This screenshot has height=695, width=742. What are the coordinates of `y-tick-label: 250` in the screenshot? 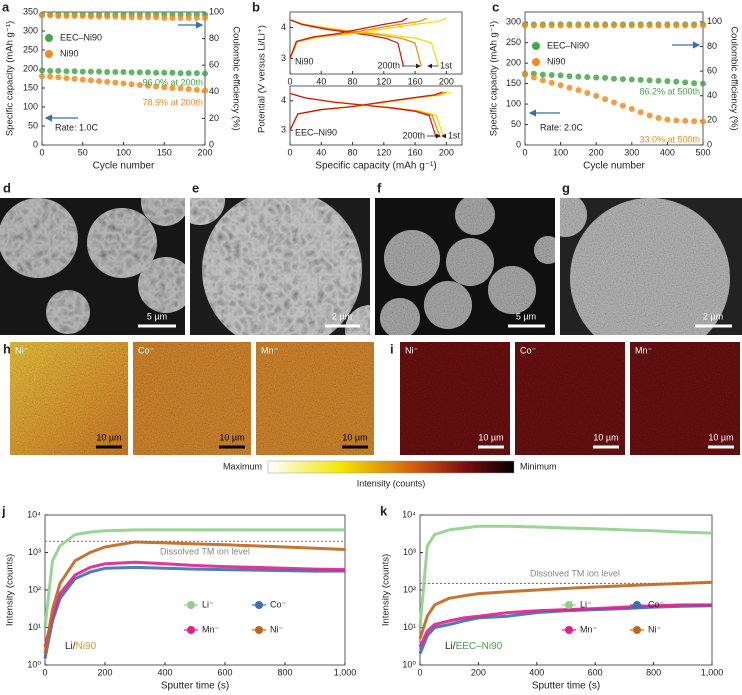 It's located at (513, 42).